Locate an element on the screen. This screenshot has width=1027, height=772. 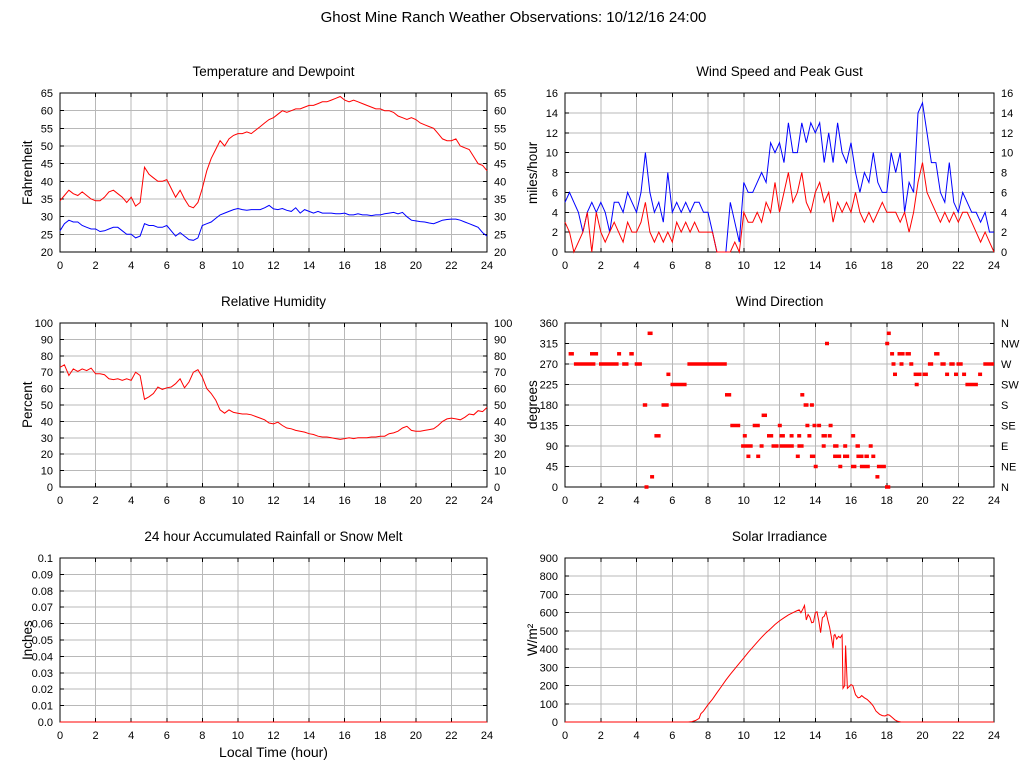
svg-text: 80 is located at coordinates (500, 357).